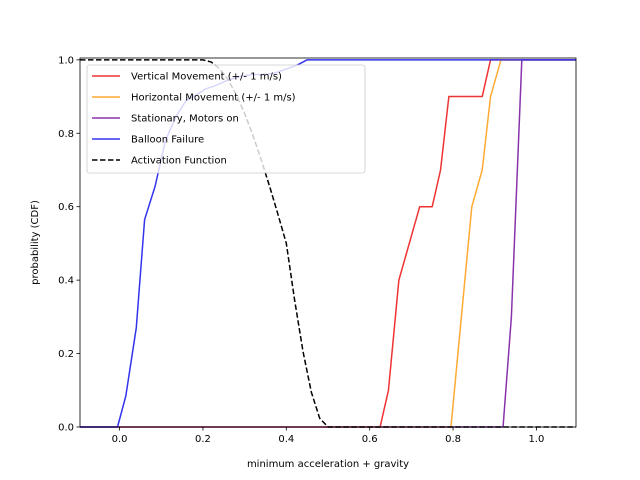  Describe the element at coordinates (35, 242) in the screenshot. I see `y-axis-label: probability (CDF)` at that location.